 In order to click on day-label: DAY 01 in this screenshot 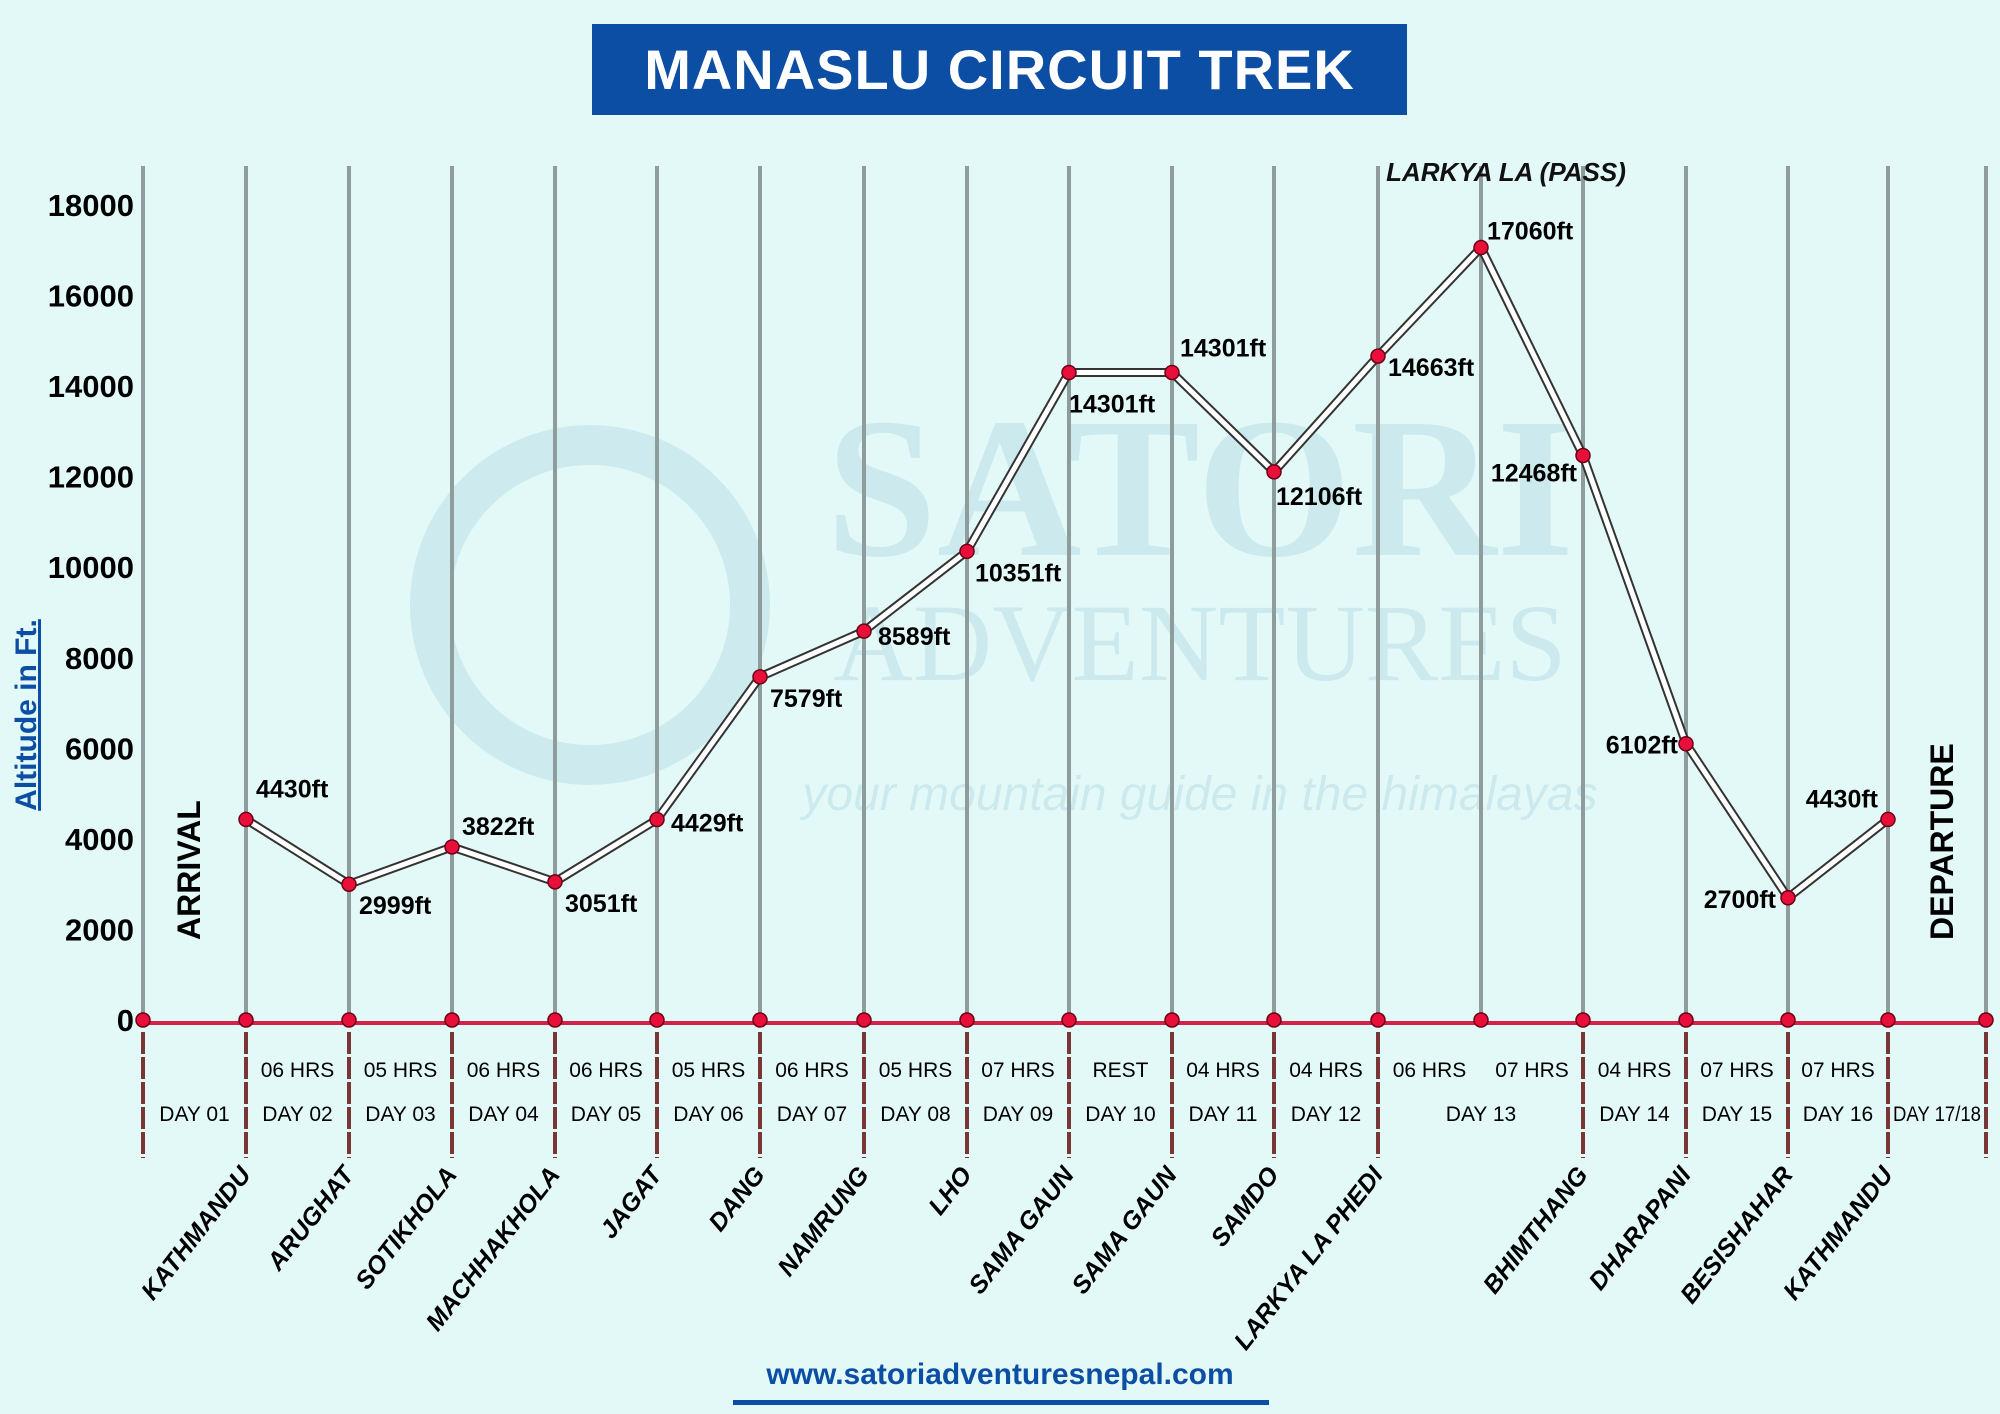, I will do `click(194, 1114)`.